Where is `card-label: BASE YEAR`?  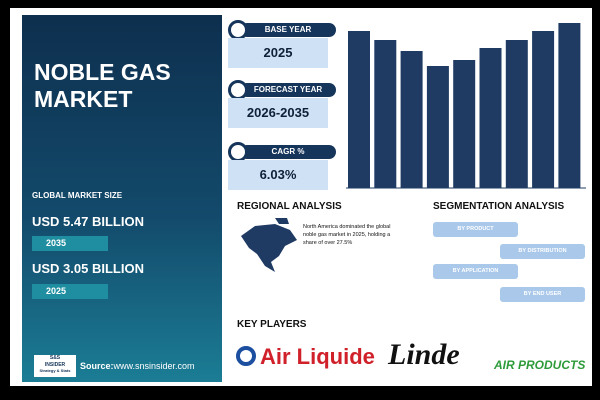
card-label: BASE YEAR is located at coordinates (288, 30).